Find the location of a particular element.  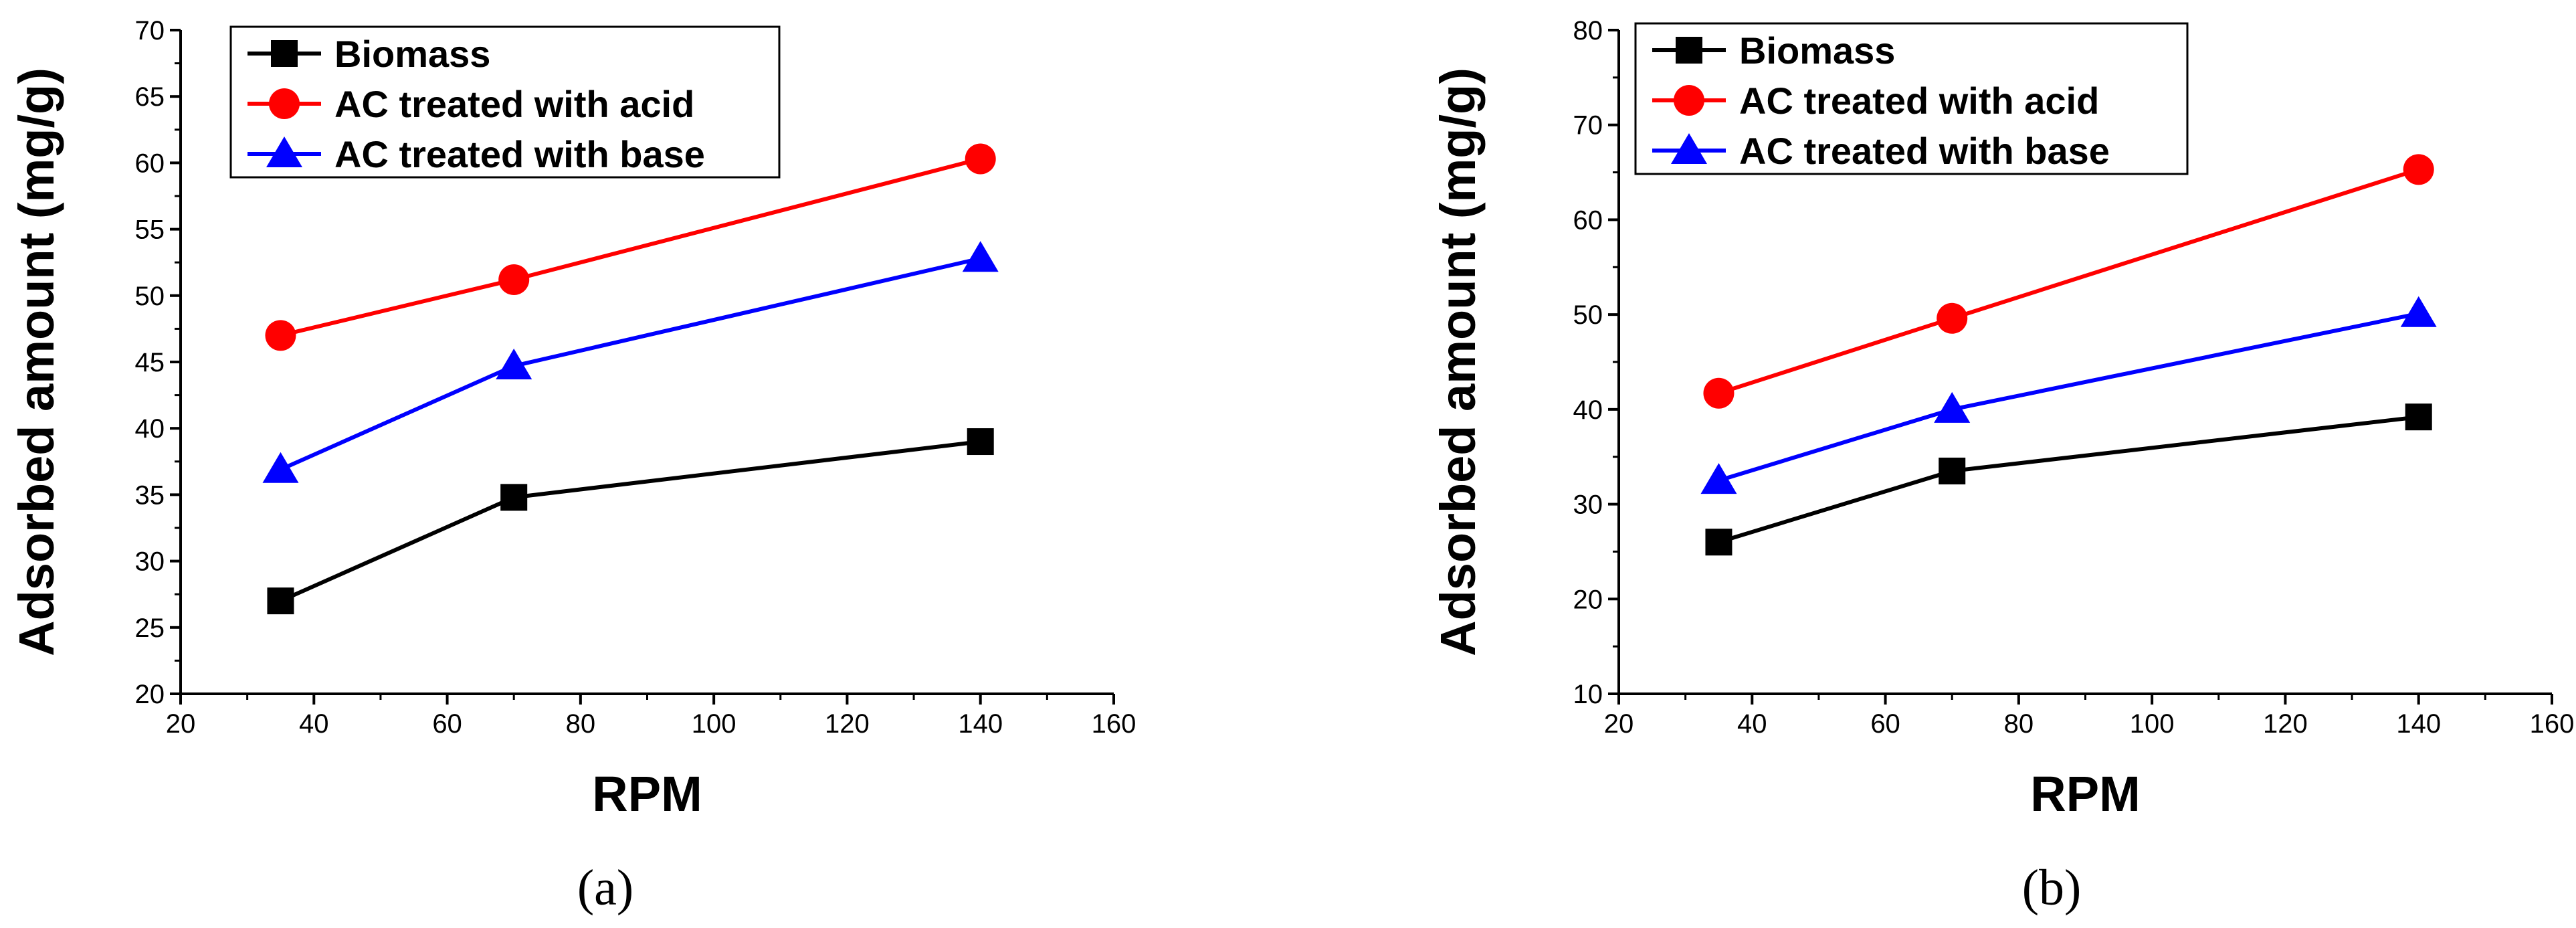

y-tick-label: 25 is located at coordinates (150, 628).